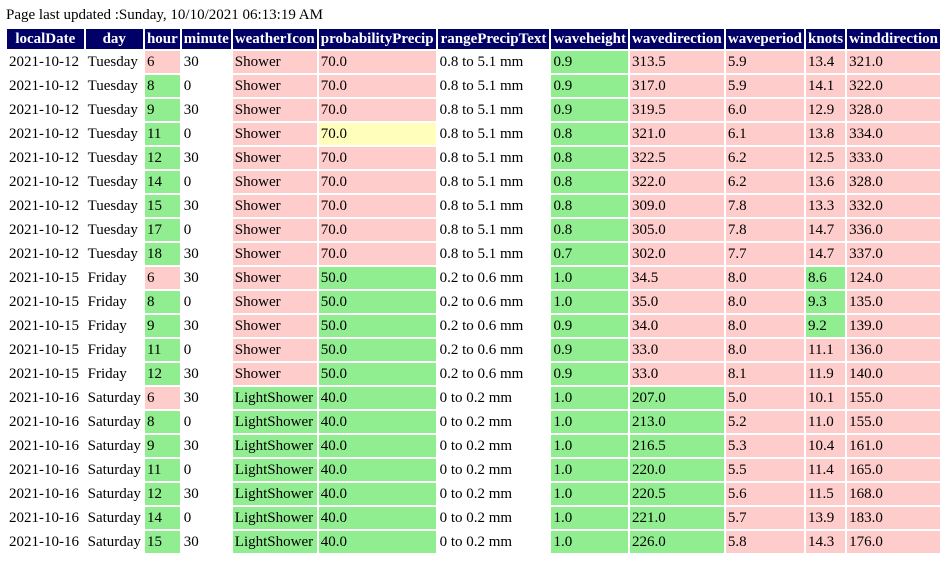  I want to click on cell-winddirection: 168.0, so click(893, 494).